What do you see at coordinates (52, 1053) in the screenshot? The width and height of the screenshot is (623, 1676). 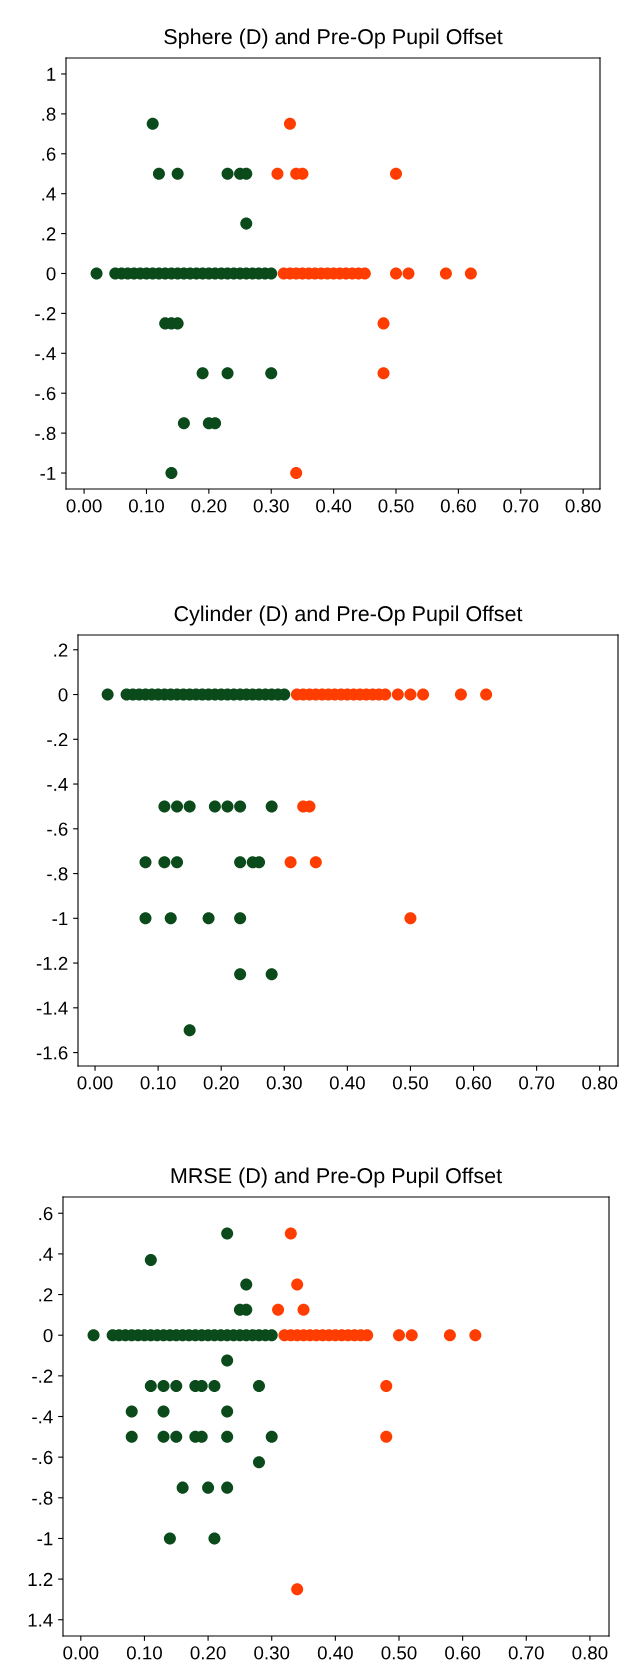 I see `y-tick-label: -1.6` at bounding box center [52, 1053].